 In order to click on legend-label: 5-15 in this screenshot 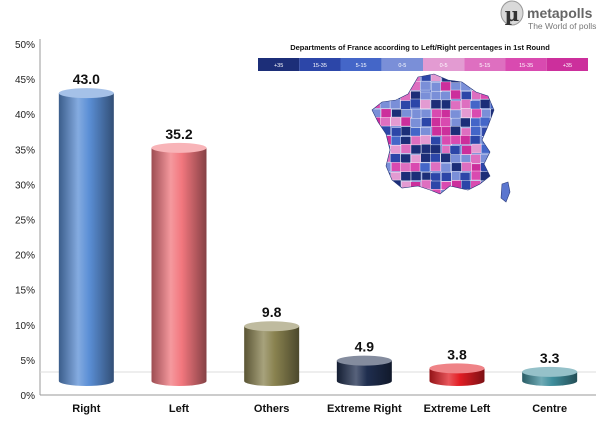, I will do `click(361, 66)`.